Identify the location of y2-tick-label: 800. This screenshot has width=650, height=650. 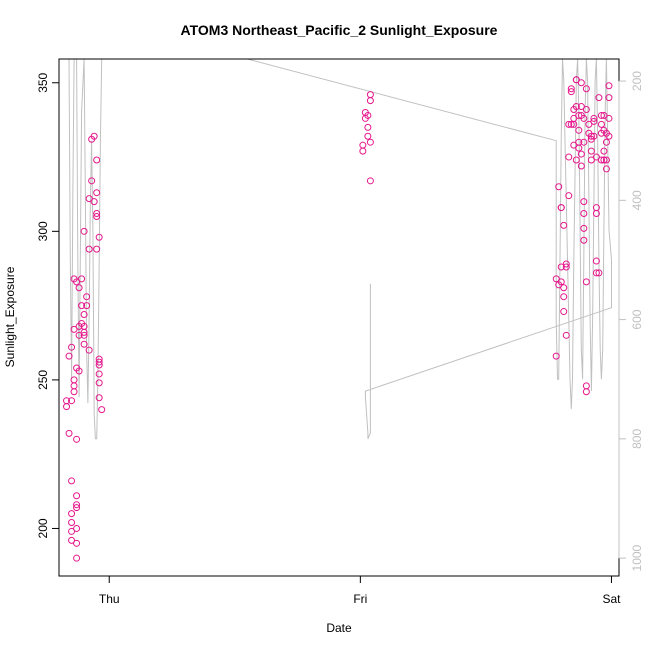
(637, 439).